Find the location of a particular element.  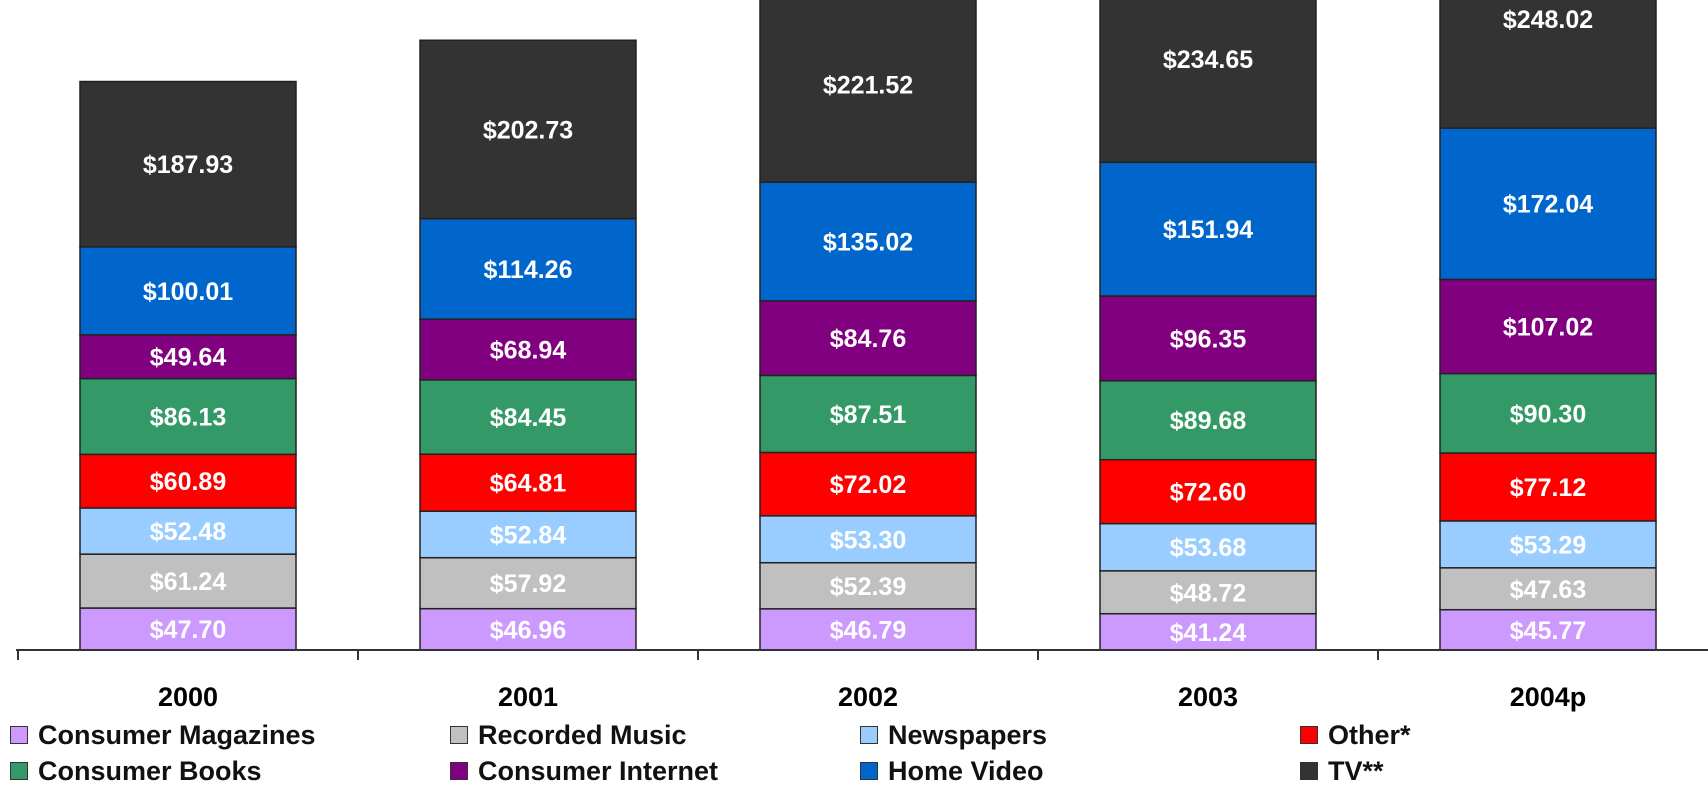

bar-segment-recorded-music-2002 is located at coordinates (868, 585).